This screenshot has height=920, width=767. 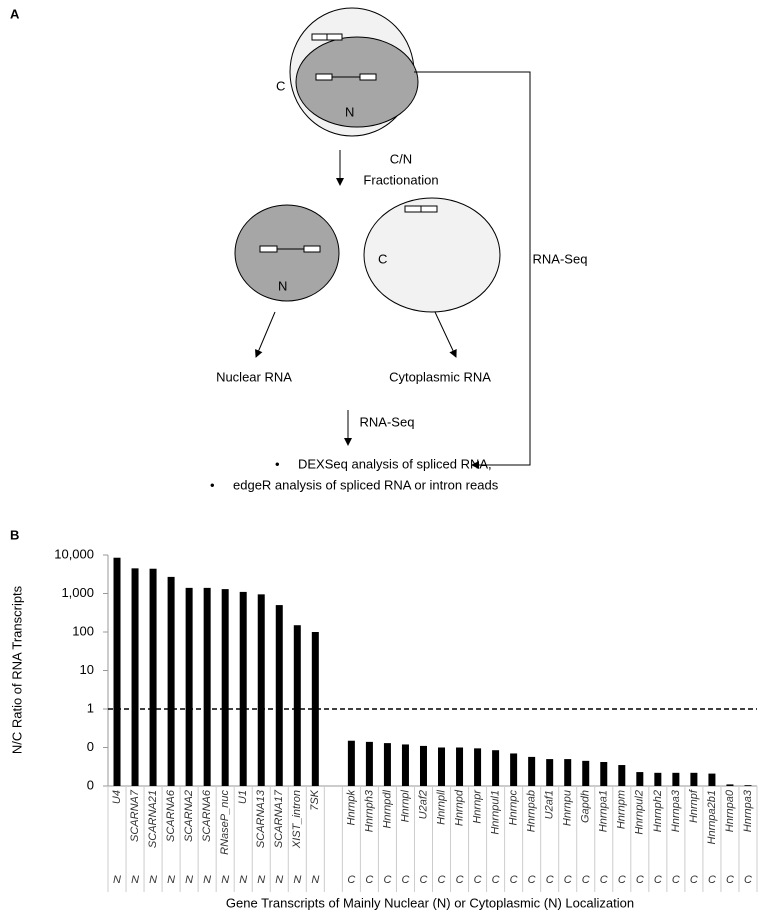 What do you see at coordinates (658, 811) in the screenshot?
I see `x-tick-label: Hnrnph2` at bounding box center [658, 811].